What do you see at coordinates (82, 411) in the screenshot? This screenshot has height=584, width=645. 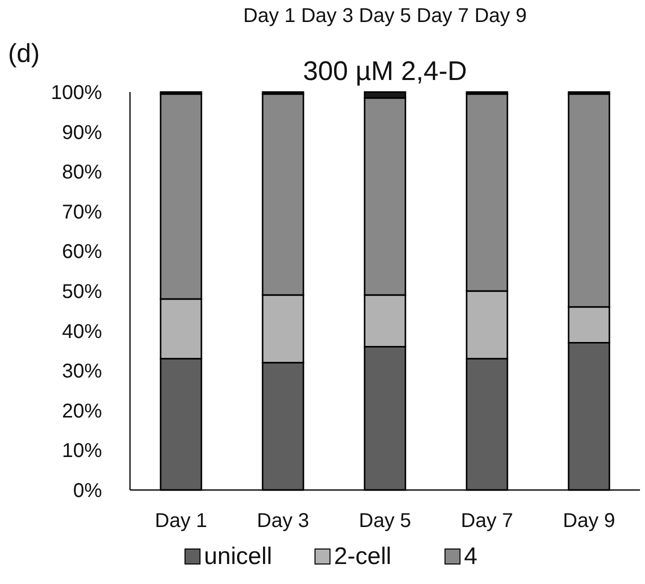 I see `y-tick-label: 20%` at bounding box center [82, 411].